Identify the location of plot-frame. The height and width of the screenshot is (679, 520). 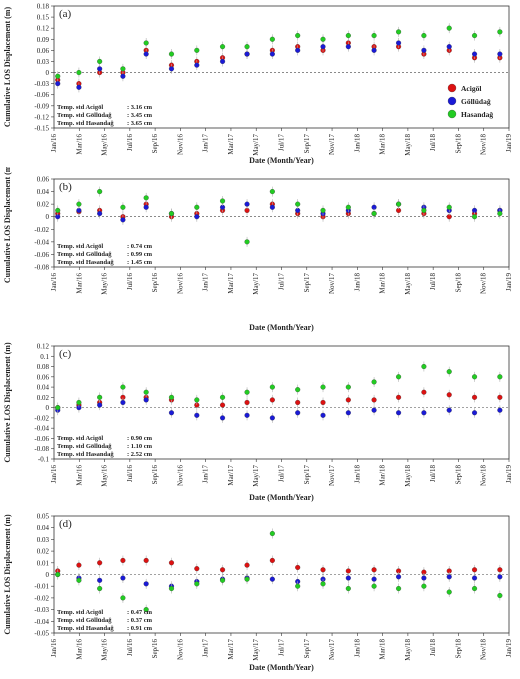
(281, 223).